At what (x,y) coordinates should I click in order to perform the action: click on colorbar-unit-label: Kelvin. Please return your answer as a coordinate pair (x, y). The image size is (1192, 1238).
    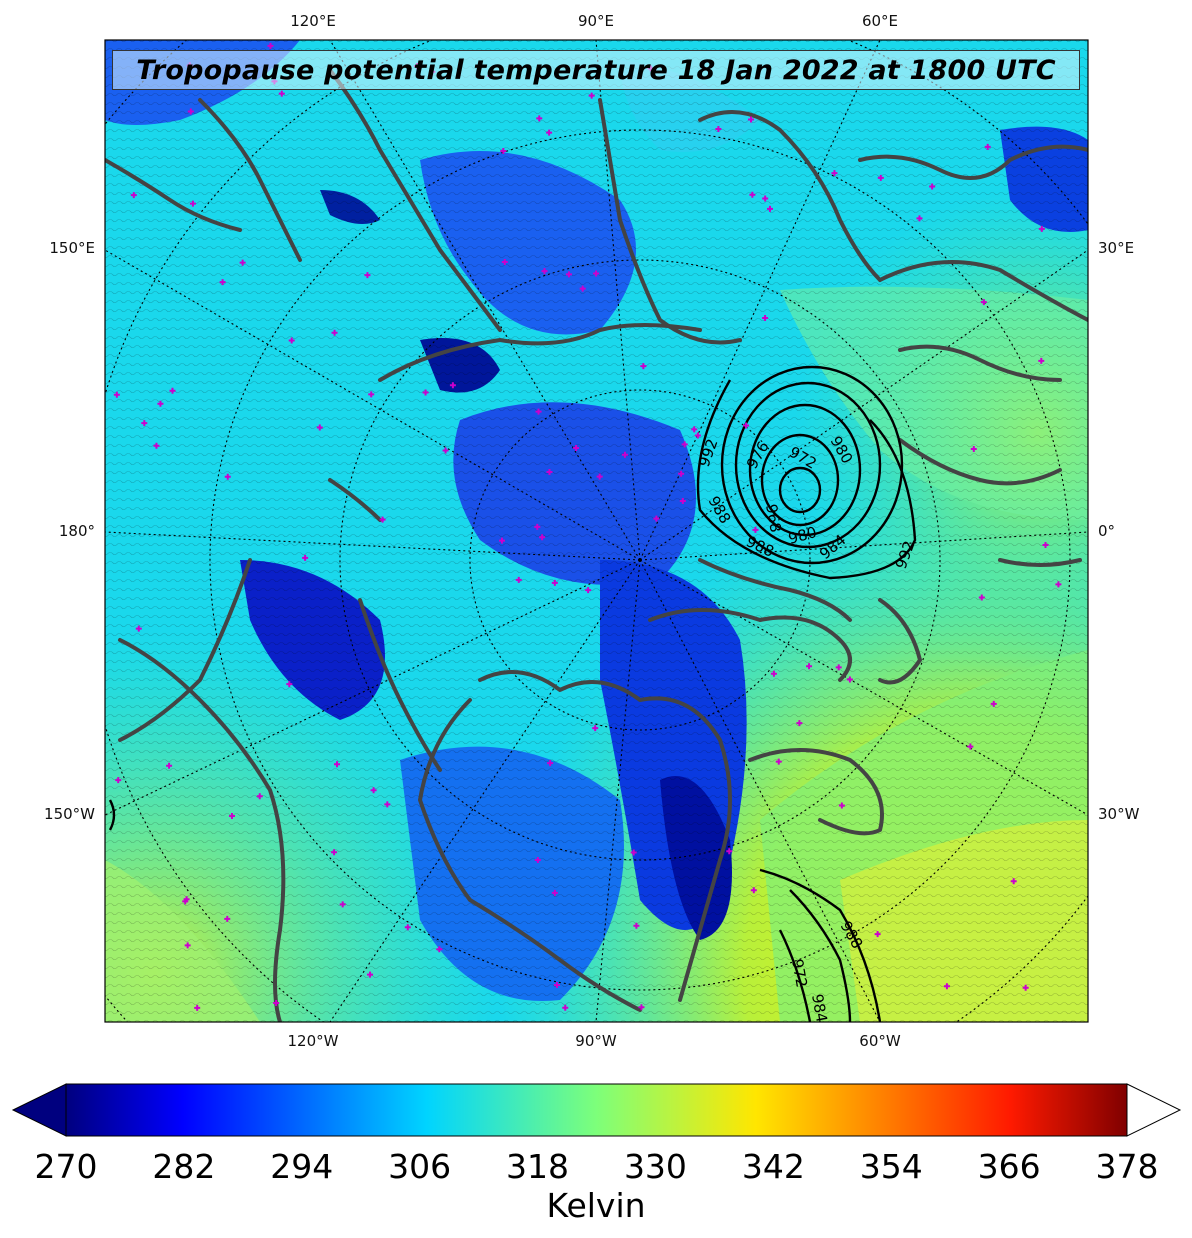
    Looking at the image, I should click on (596, 1205).